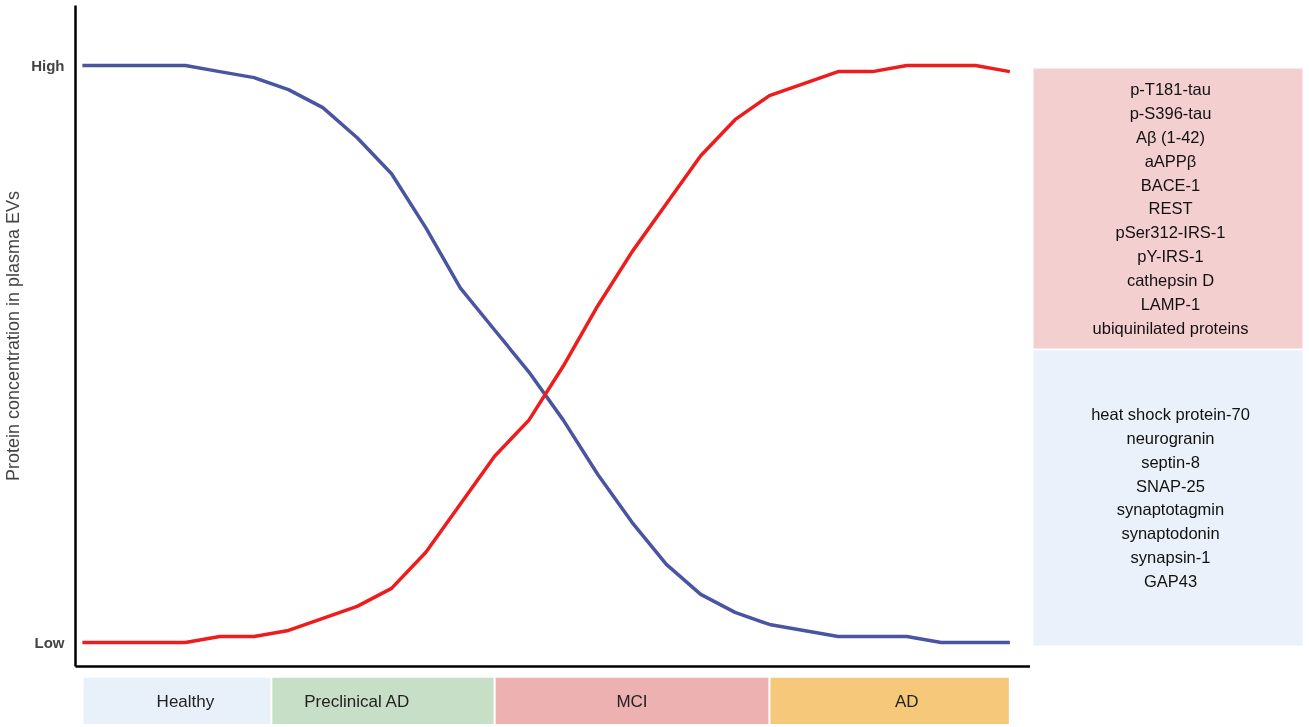  I want to click on text: heat shock protein-70 neurogranin septin-8 SNAP-25 synaptotagmin synaptodonin synapsin-1 GAP43, so click(1170, 497).